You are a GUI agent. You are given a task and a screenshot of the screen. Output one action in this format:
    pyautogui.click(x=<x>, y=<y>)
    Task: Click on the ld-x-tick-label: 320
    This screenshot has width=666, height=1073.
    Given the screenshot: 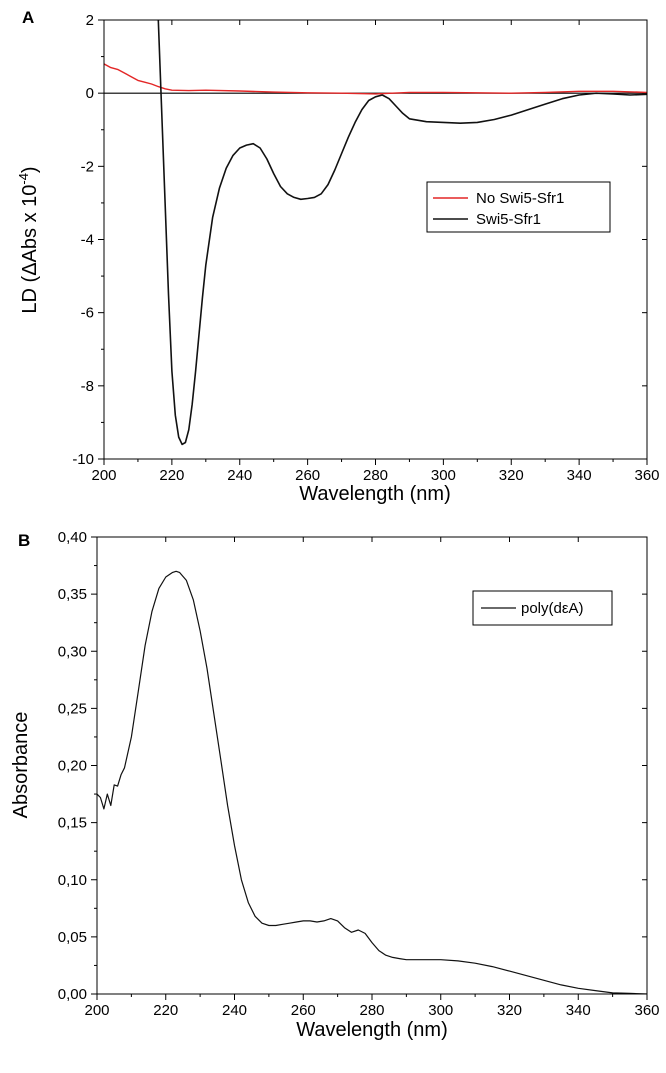 What is the action you would take?
    pyautogui.click(x=511, y=475)
    